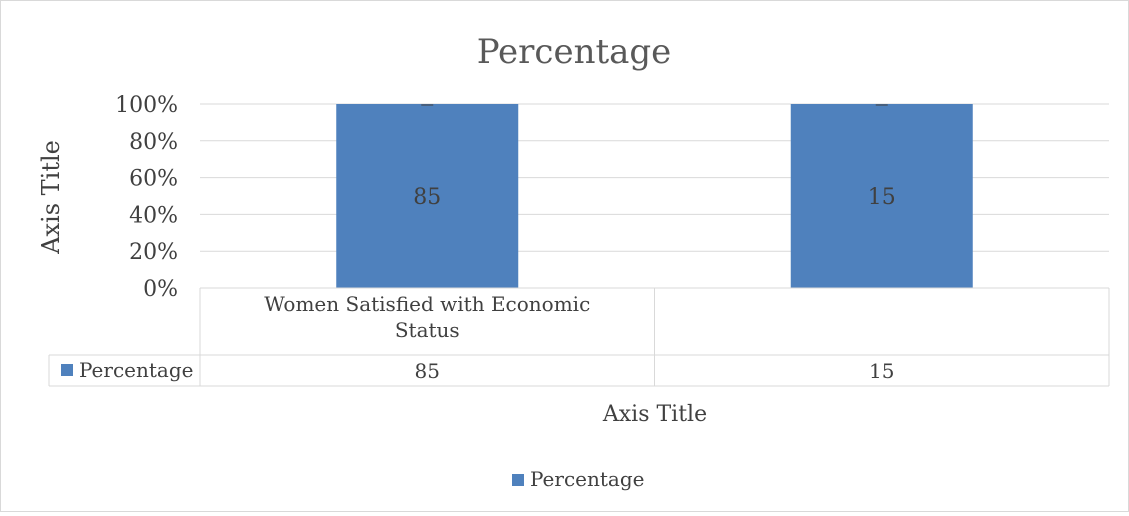 This screenshot has width=1129, height=516. What do you see at coordinates (153, 252) in the screenshot?
I see `y-tick-label: 20%` at bounding box center [153, 252].